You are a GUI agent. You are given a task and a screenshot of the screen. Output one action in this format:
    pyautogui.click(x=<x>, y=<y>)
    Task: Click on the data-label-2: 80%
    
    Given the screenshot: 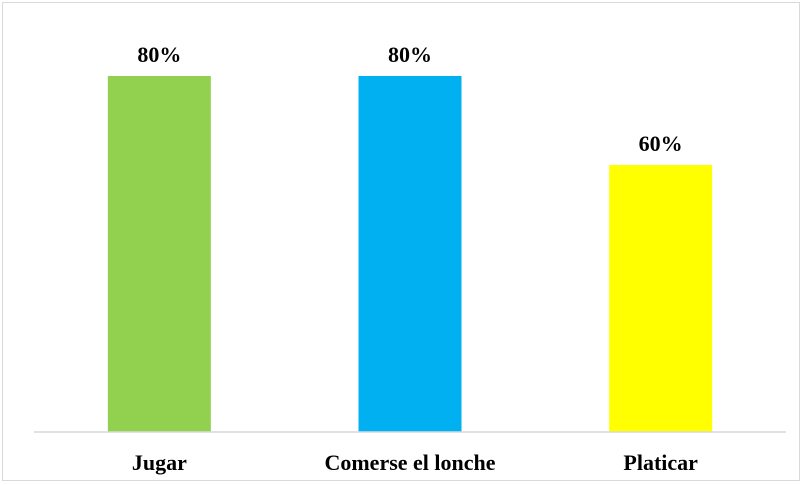 What is the action you would take?
    pyautogui.click(x=410, y=54)
    